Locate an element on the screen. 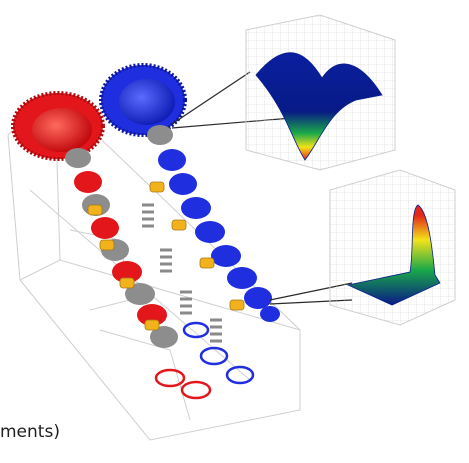  right-cam-gear-hub is located at coordinates (147, 102).